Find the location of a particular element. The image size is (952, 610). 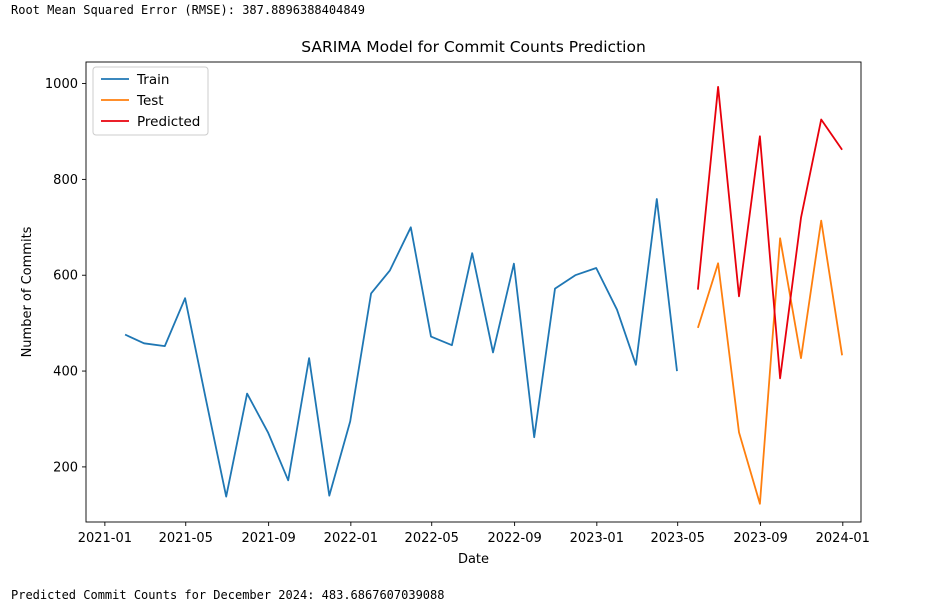

x-tick-label: 2022-09 is located at coordinates (514, 538).